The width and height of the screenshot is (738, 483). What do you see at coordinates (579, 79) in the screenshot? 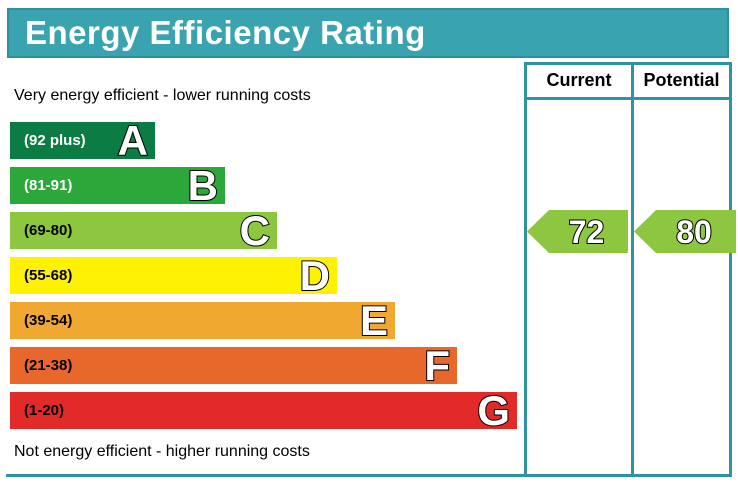
I see `column-header-current: Current` at bounding box center [579, 79].